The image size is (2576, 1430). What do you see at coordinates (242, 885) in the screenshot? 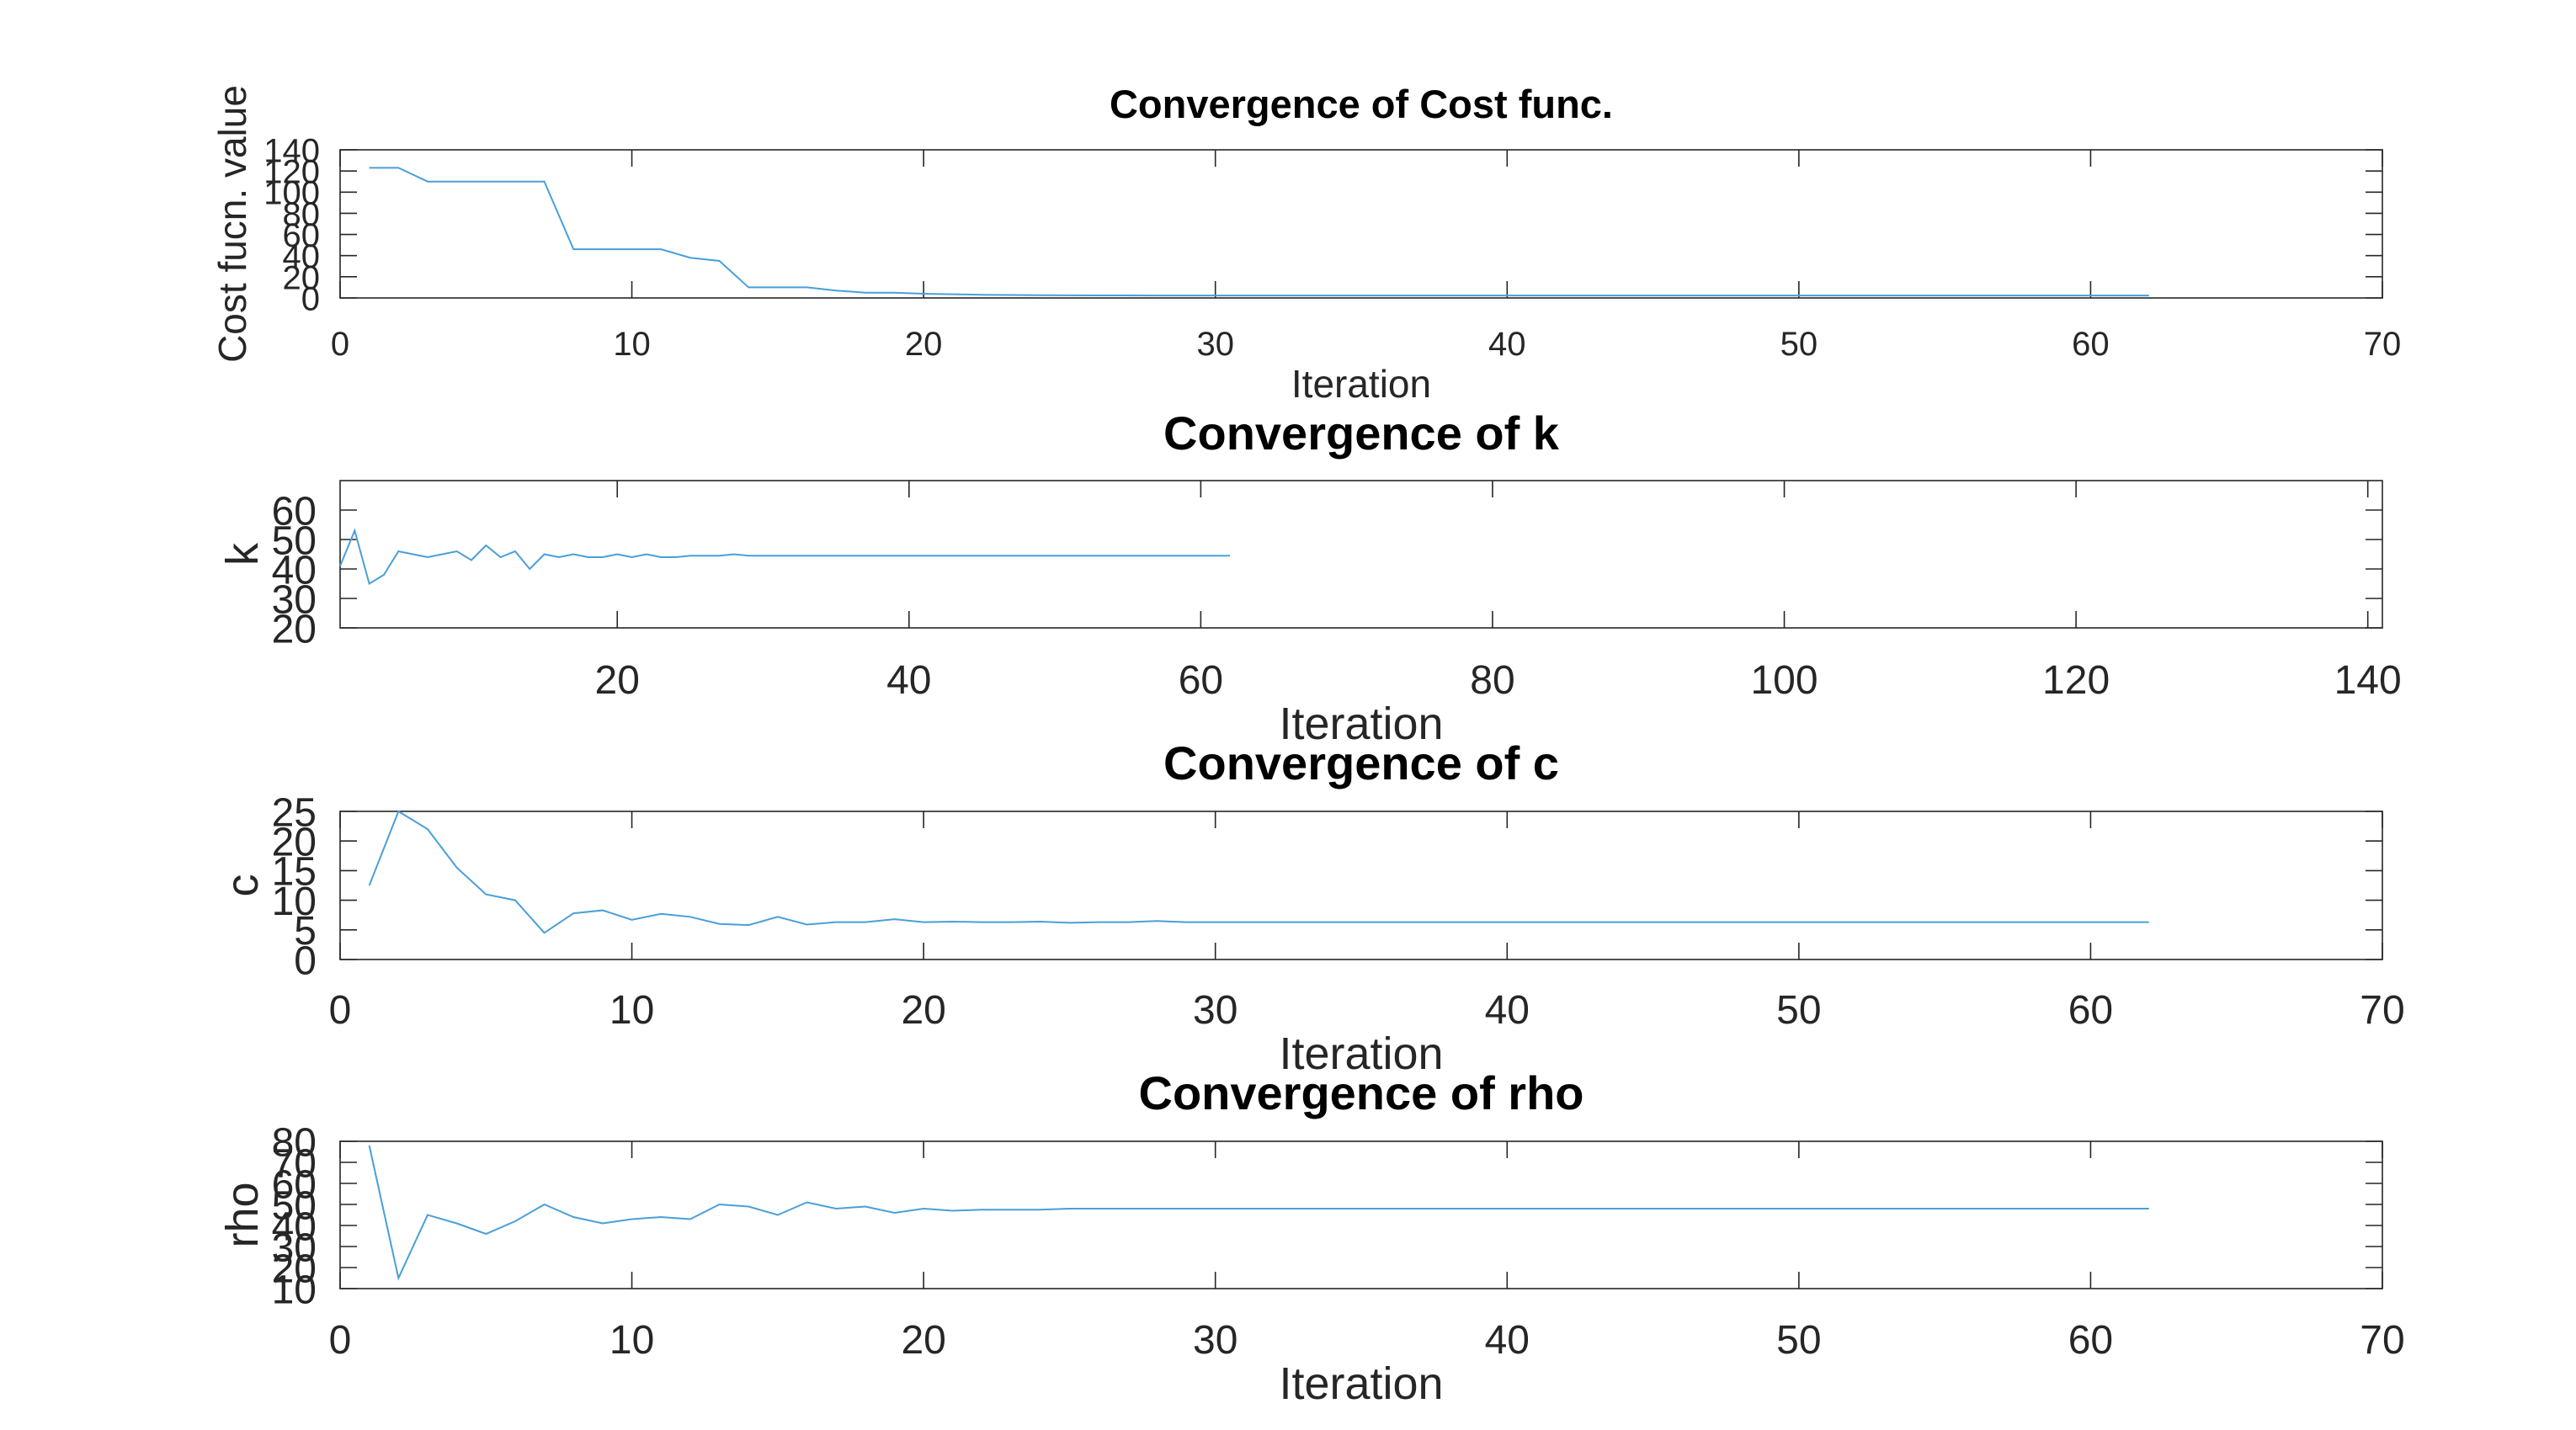
I see `y-axis-label: c` at bounding box center [242, 885].